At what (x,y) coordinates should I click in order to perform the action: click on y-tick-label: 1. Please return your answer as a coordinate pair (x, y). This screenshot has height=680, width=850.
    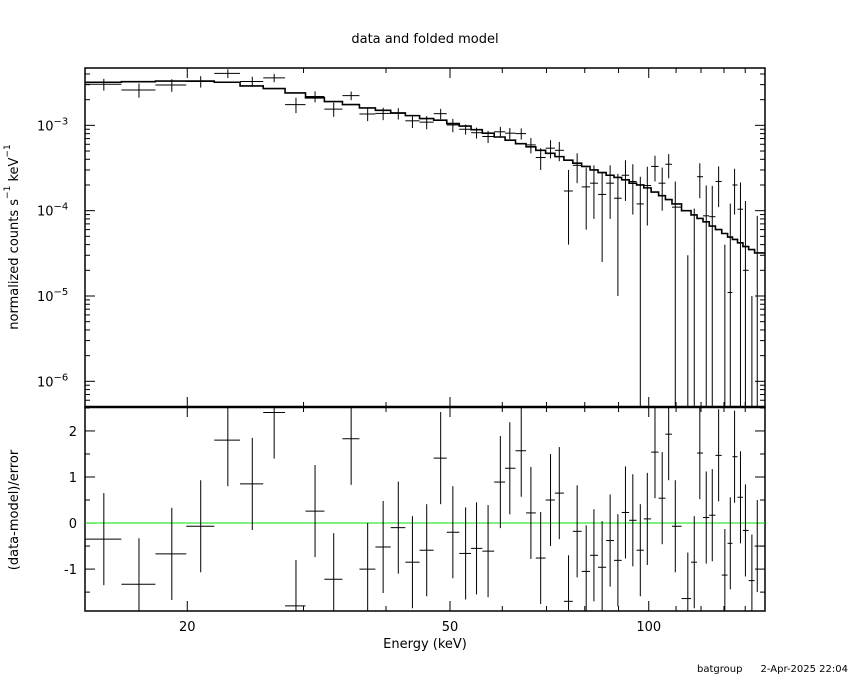
    Looking at the image, I should click on (73, 478).